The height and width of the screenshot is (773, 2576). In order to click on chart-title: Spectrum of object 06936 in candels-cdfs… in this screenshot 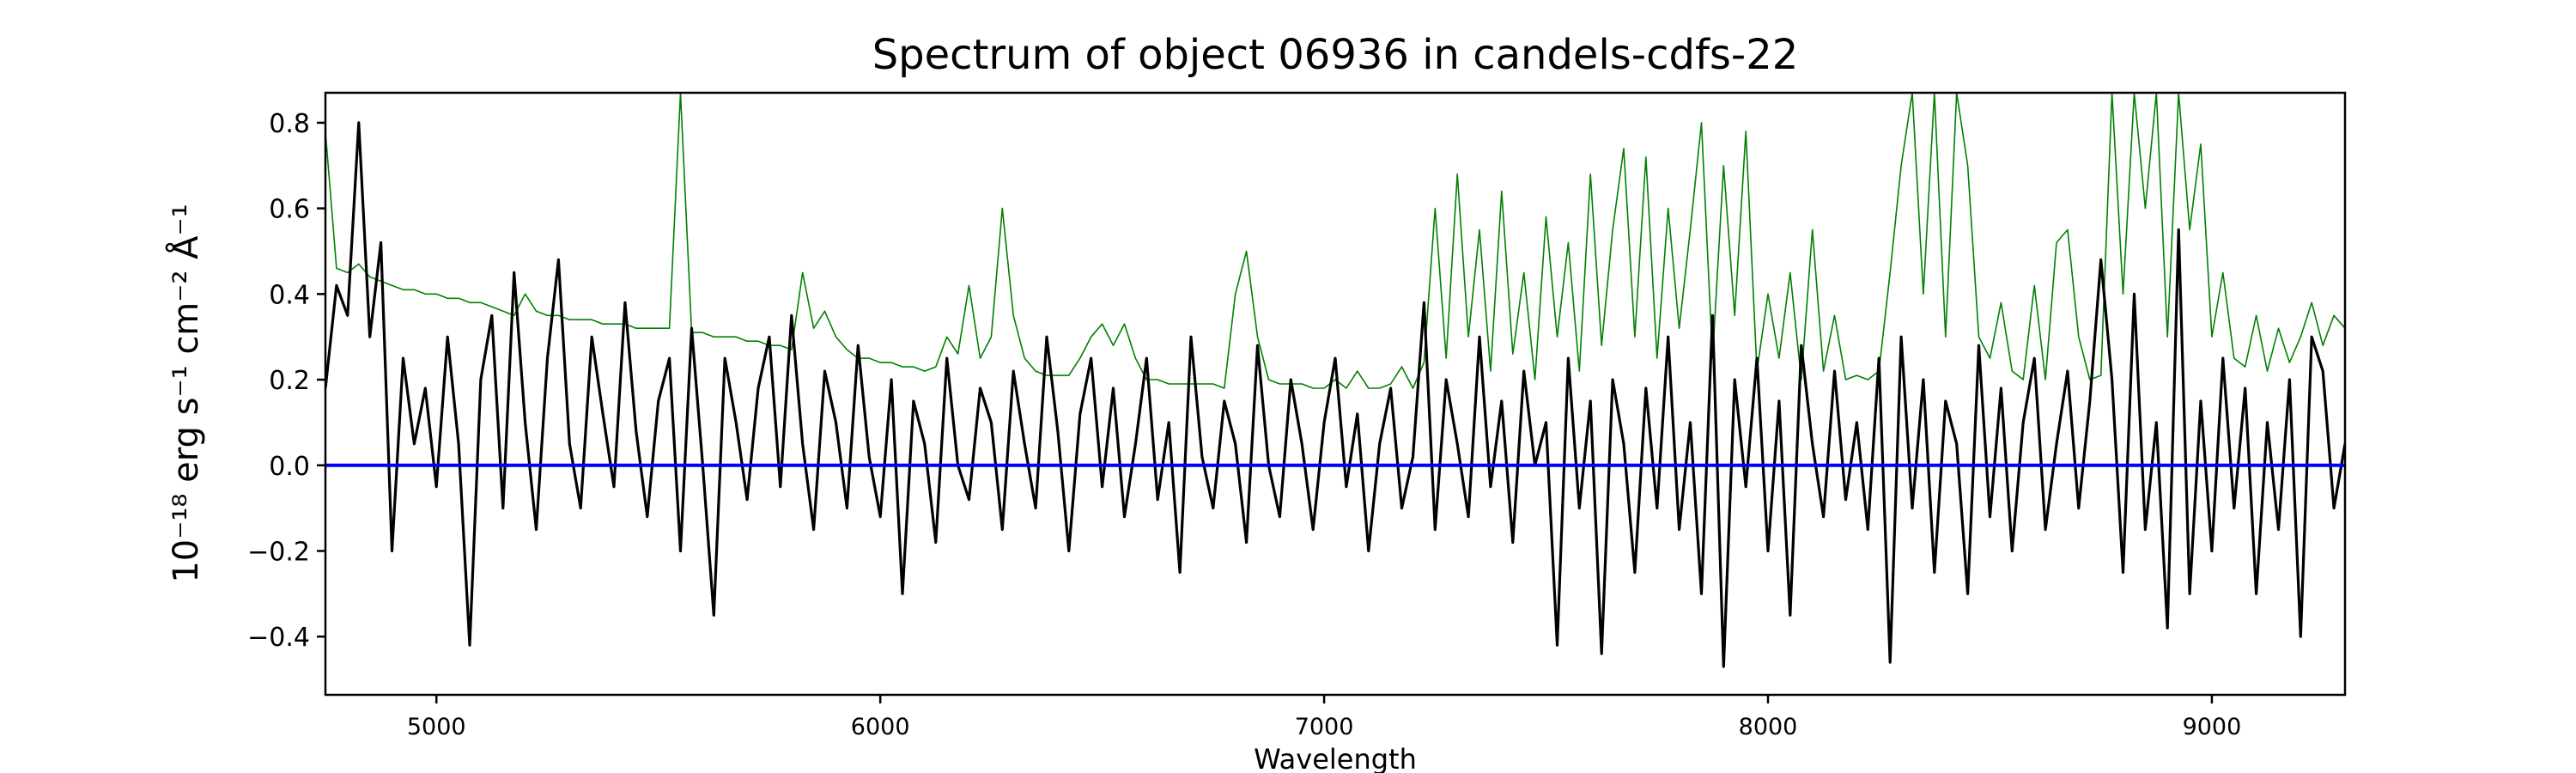, I will do `click(1335, 55)`.